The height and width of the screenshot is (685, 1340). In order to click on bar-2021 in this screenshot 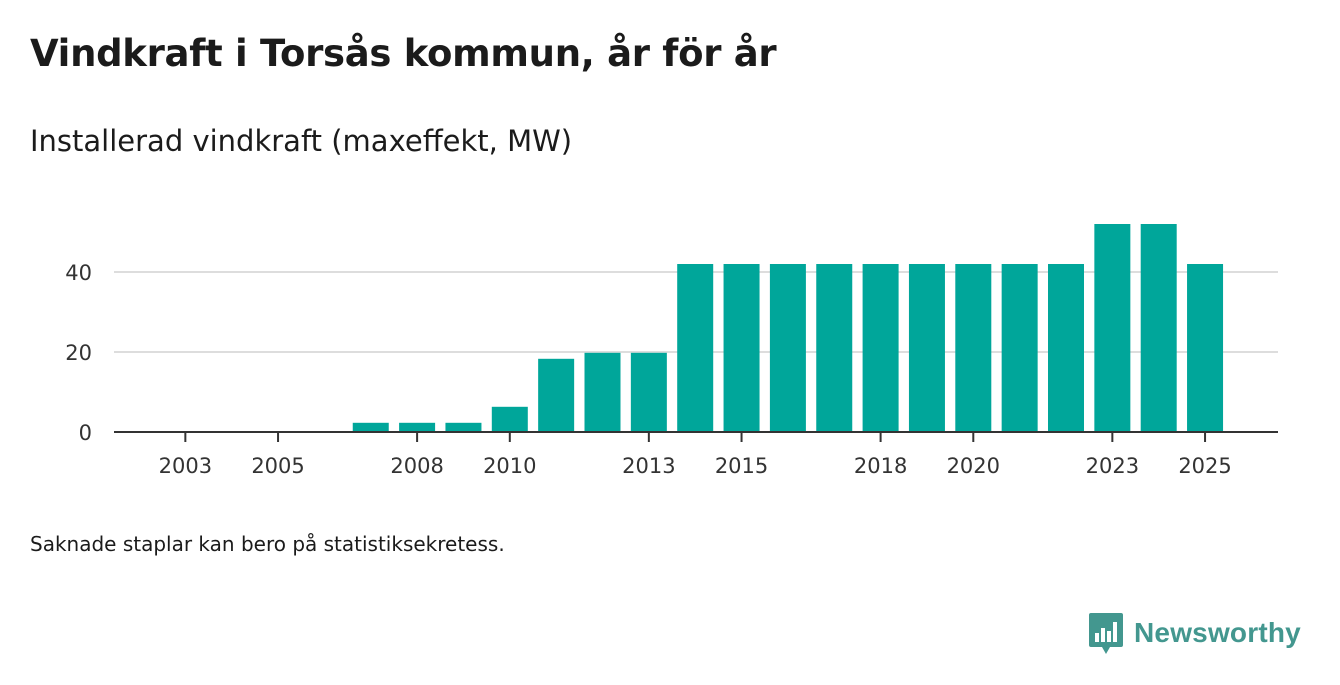, I will do `click(1019, 348)`.